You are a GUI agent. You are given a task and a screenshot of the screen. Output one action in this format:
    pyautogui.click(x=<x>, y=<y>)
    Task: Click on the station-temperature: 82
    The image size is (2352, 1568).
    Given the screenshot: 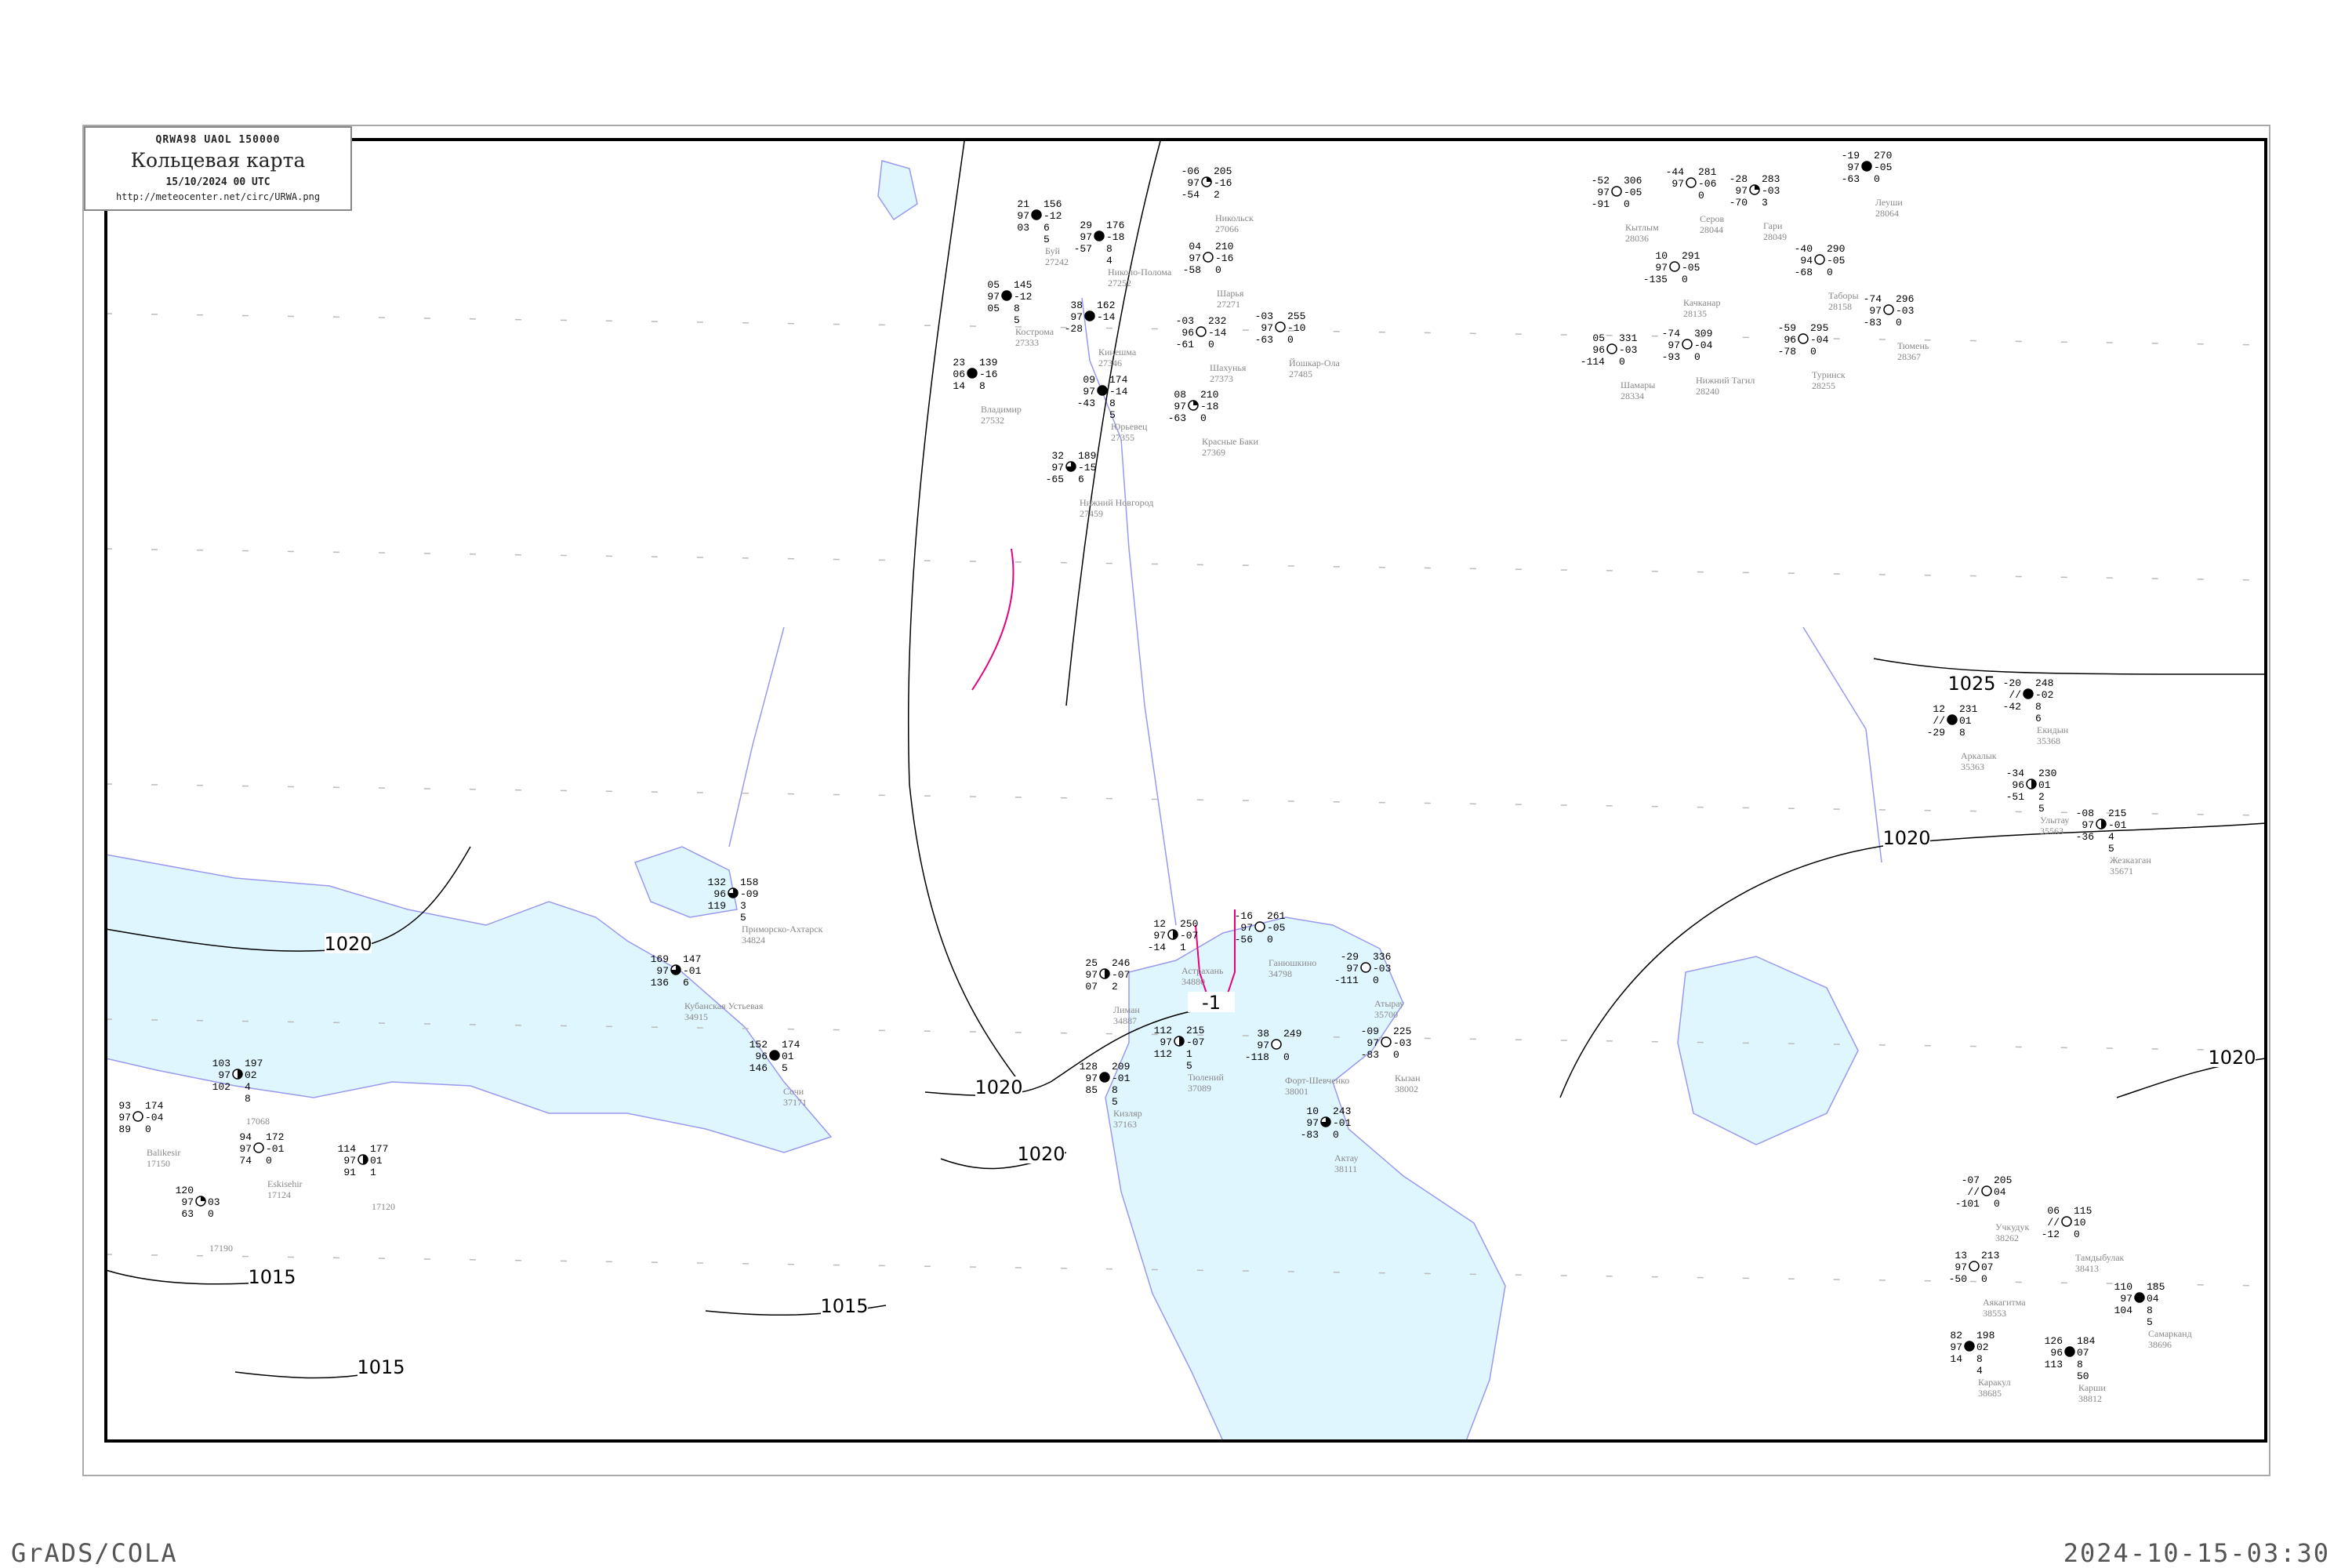 What is the action you would take?
    pyautogui.click(x=1956, y=1335)
    